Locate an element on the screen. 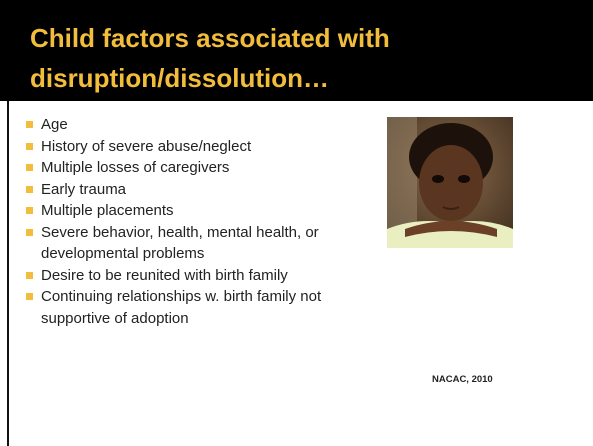  child-photo is located at coordinates (450, 182).